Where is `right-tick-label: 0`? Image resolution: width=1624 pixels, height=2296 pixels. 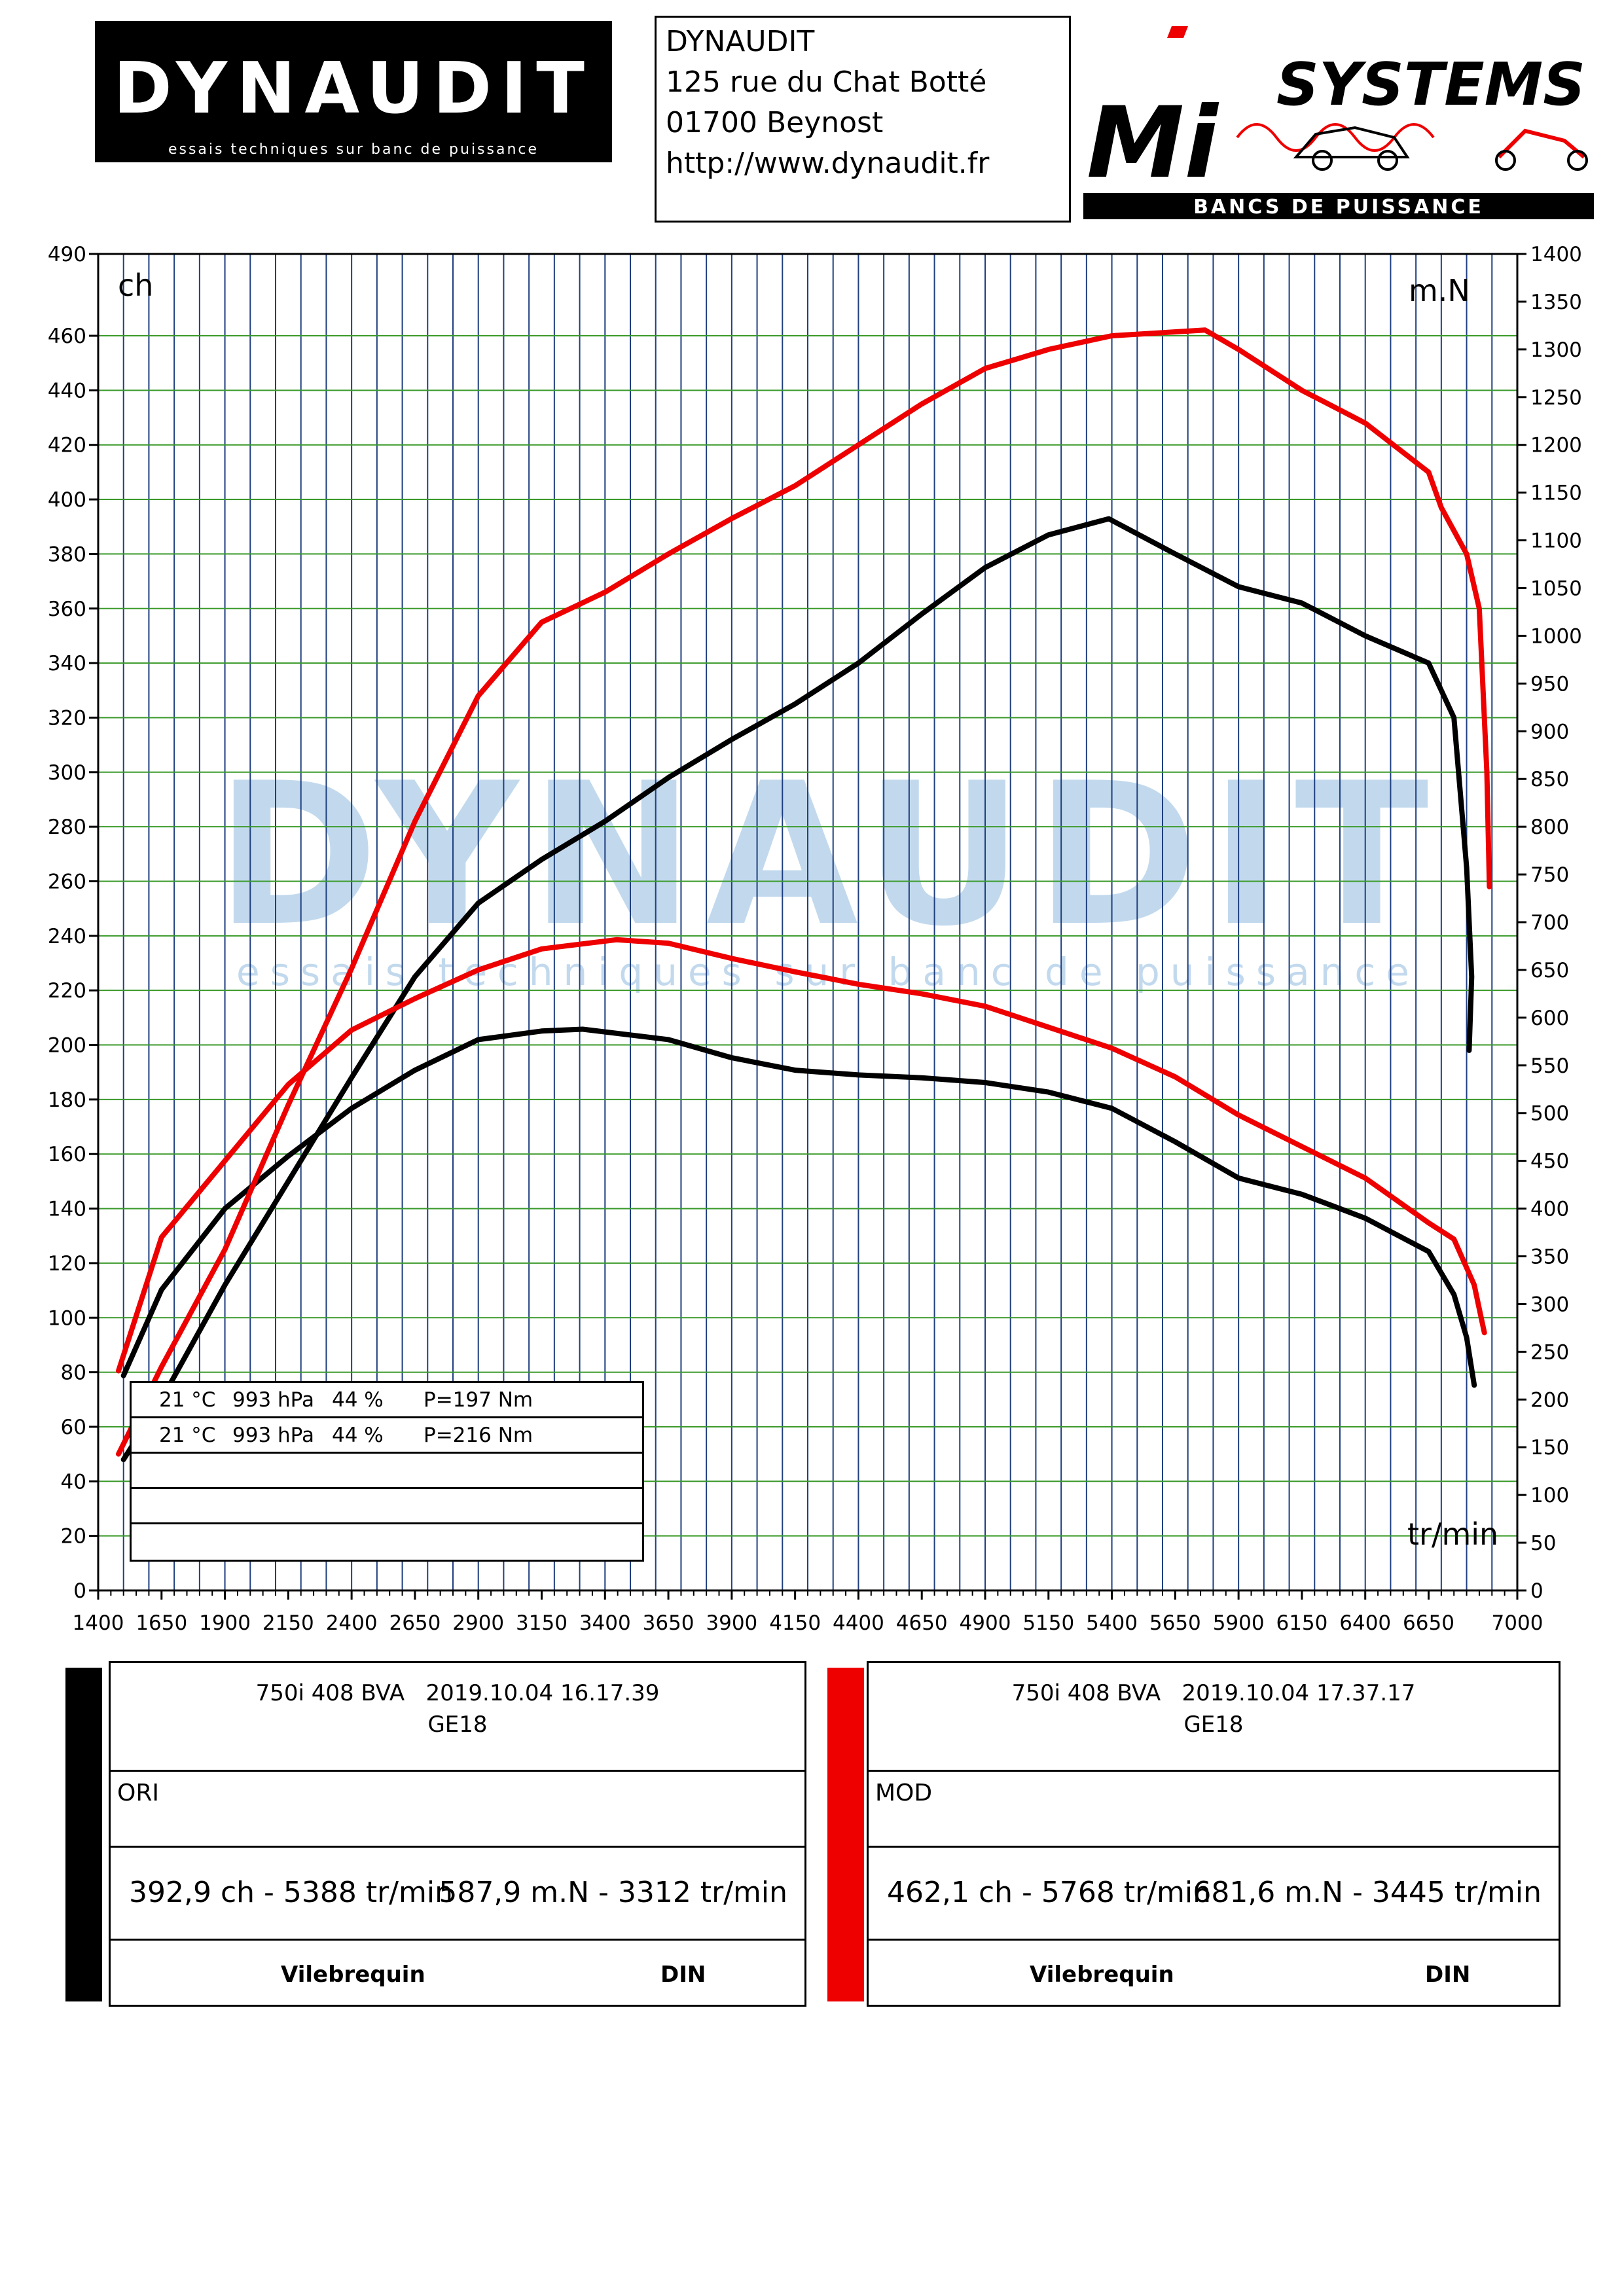 right-tick-label: 0 is located at coordinates (1536, 1591).